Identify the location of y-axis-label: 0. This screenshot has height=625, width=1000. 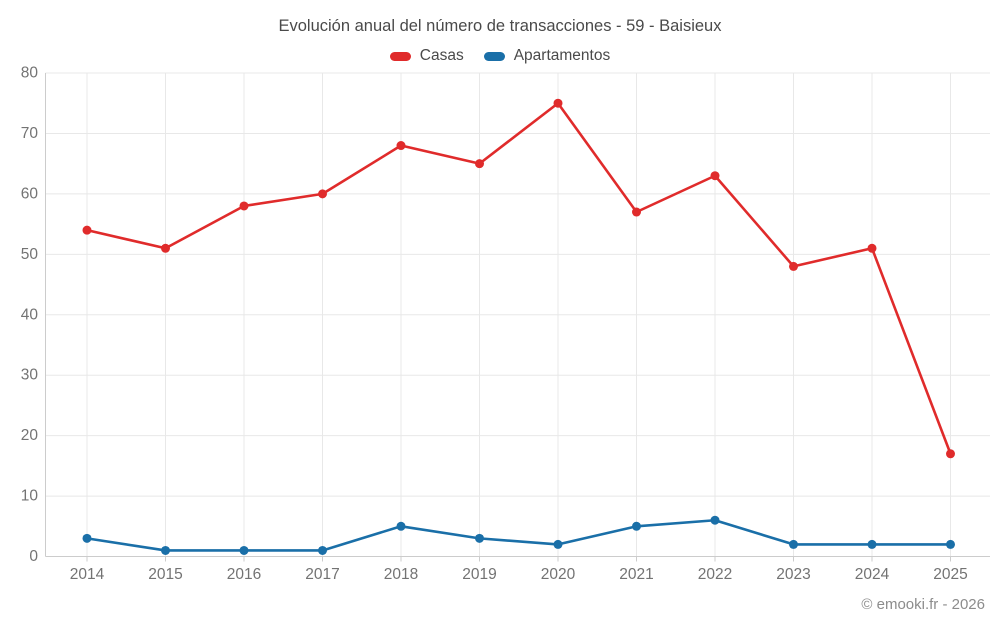
(33, 556).